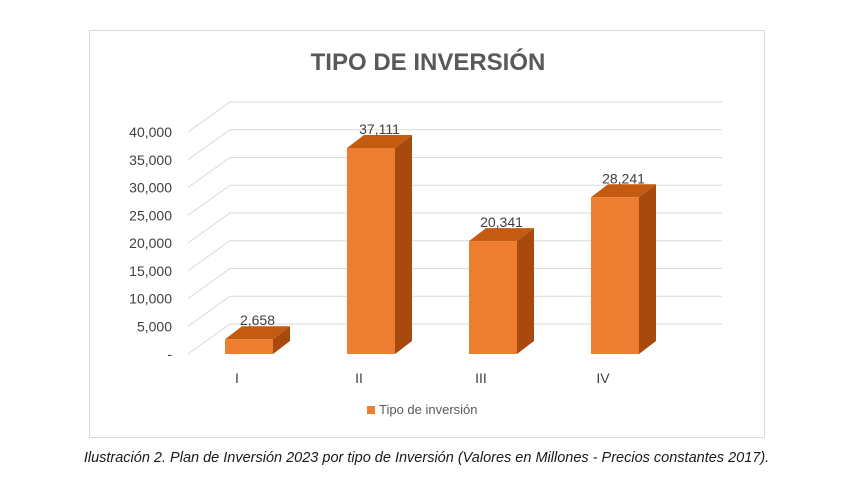 This screenshot has height=481, width=853. Describe the element at coordinates (481, 378) in the screenshot. I see `x-tick-label: III` at that location.